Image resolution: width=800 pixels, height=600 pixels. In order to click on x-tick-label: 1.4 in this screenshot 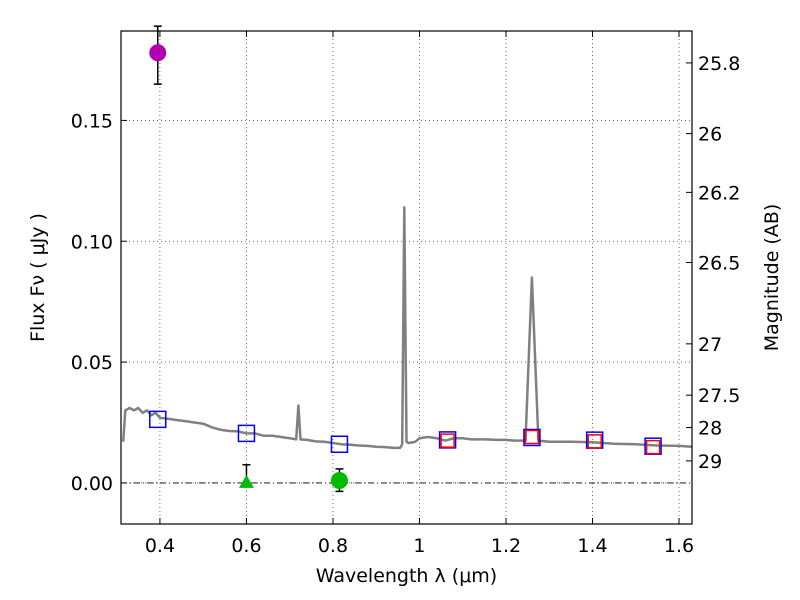, I will do `click(592, 546)`.